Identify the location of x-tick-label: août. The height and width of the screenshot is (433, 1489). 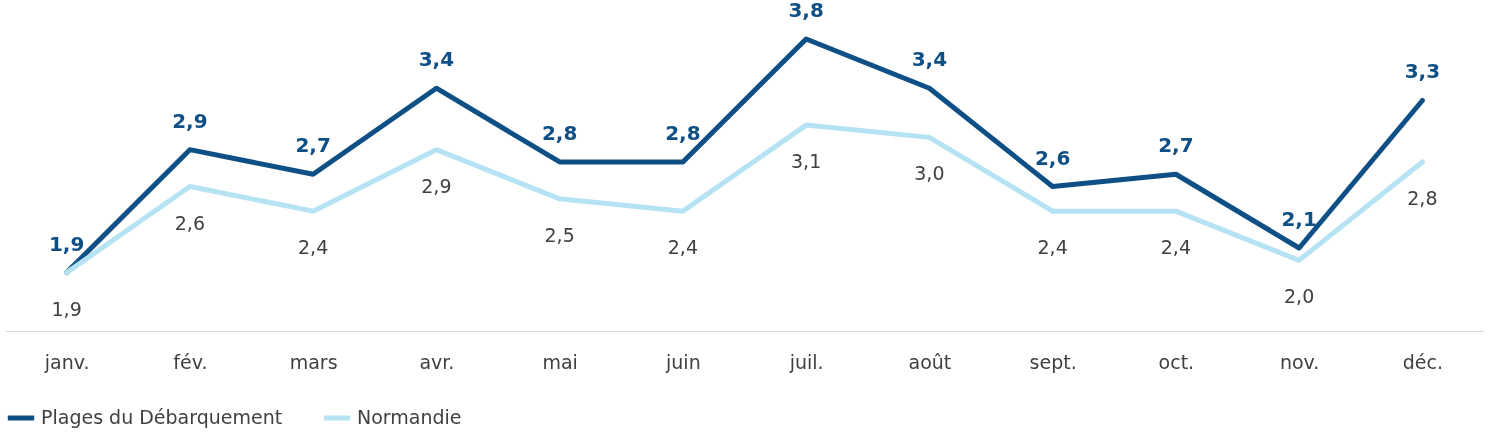
(930, 361).